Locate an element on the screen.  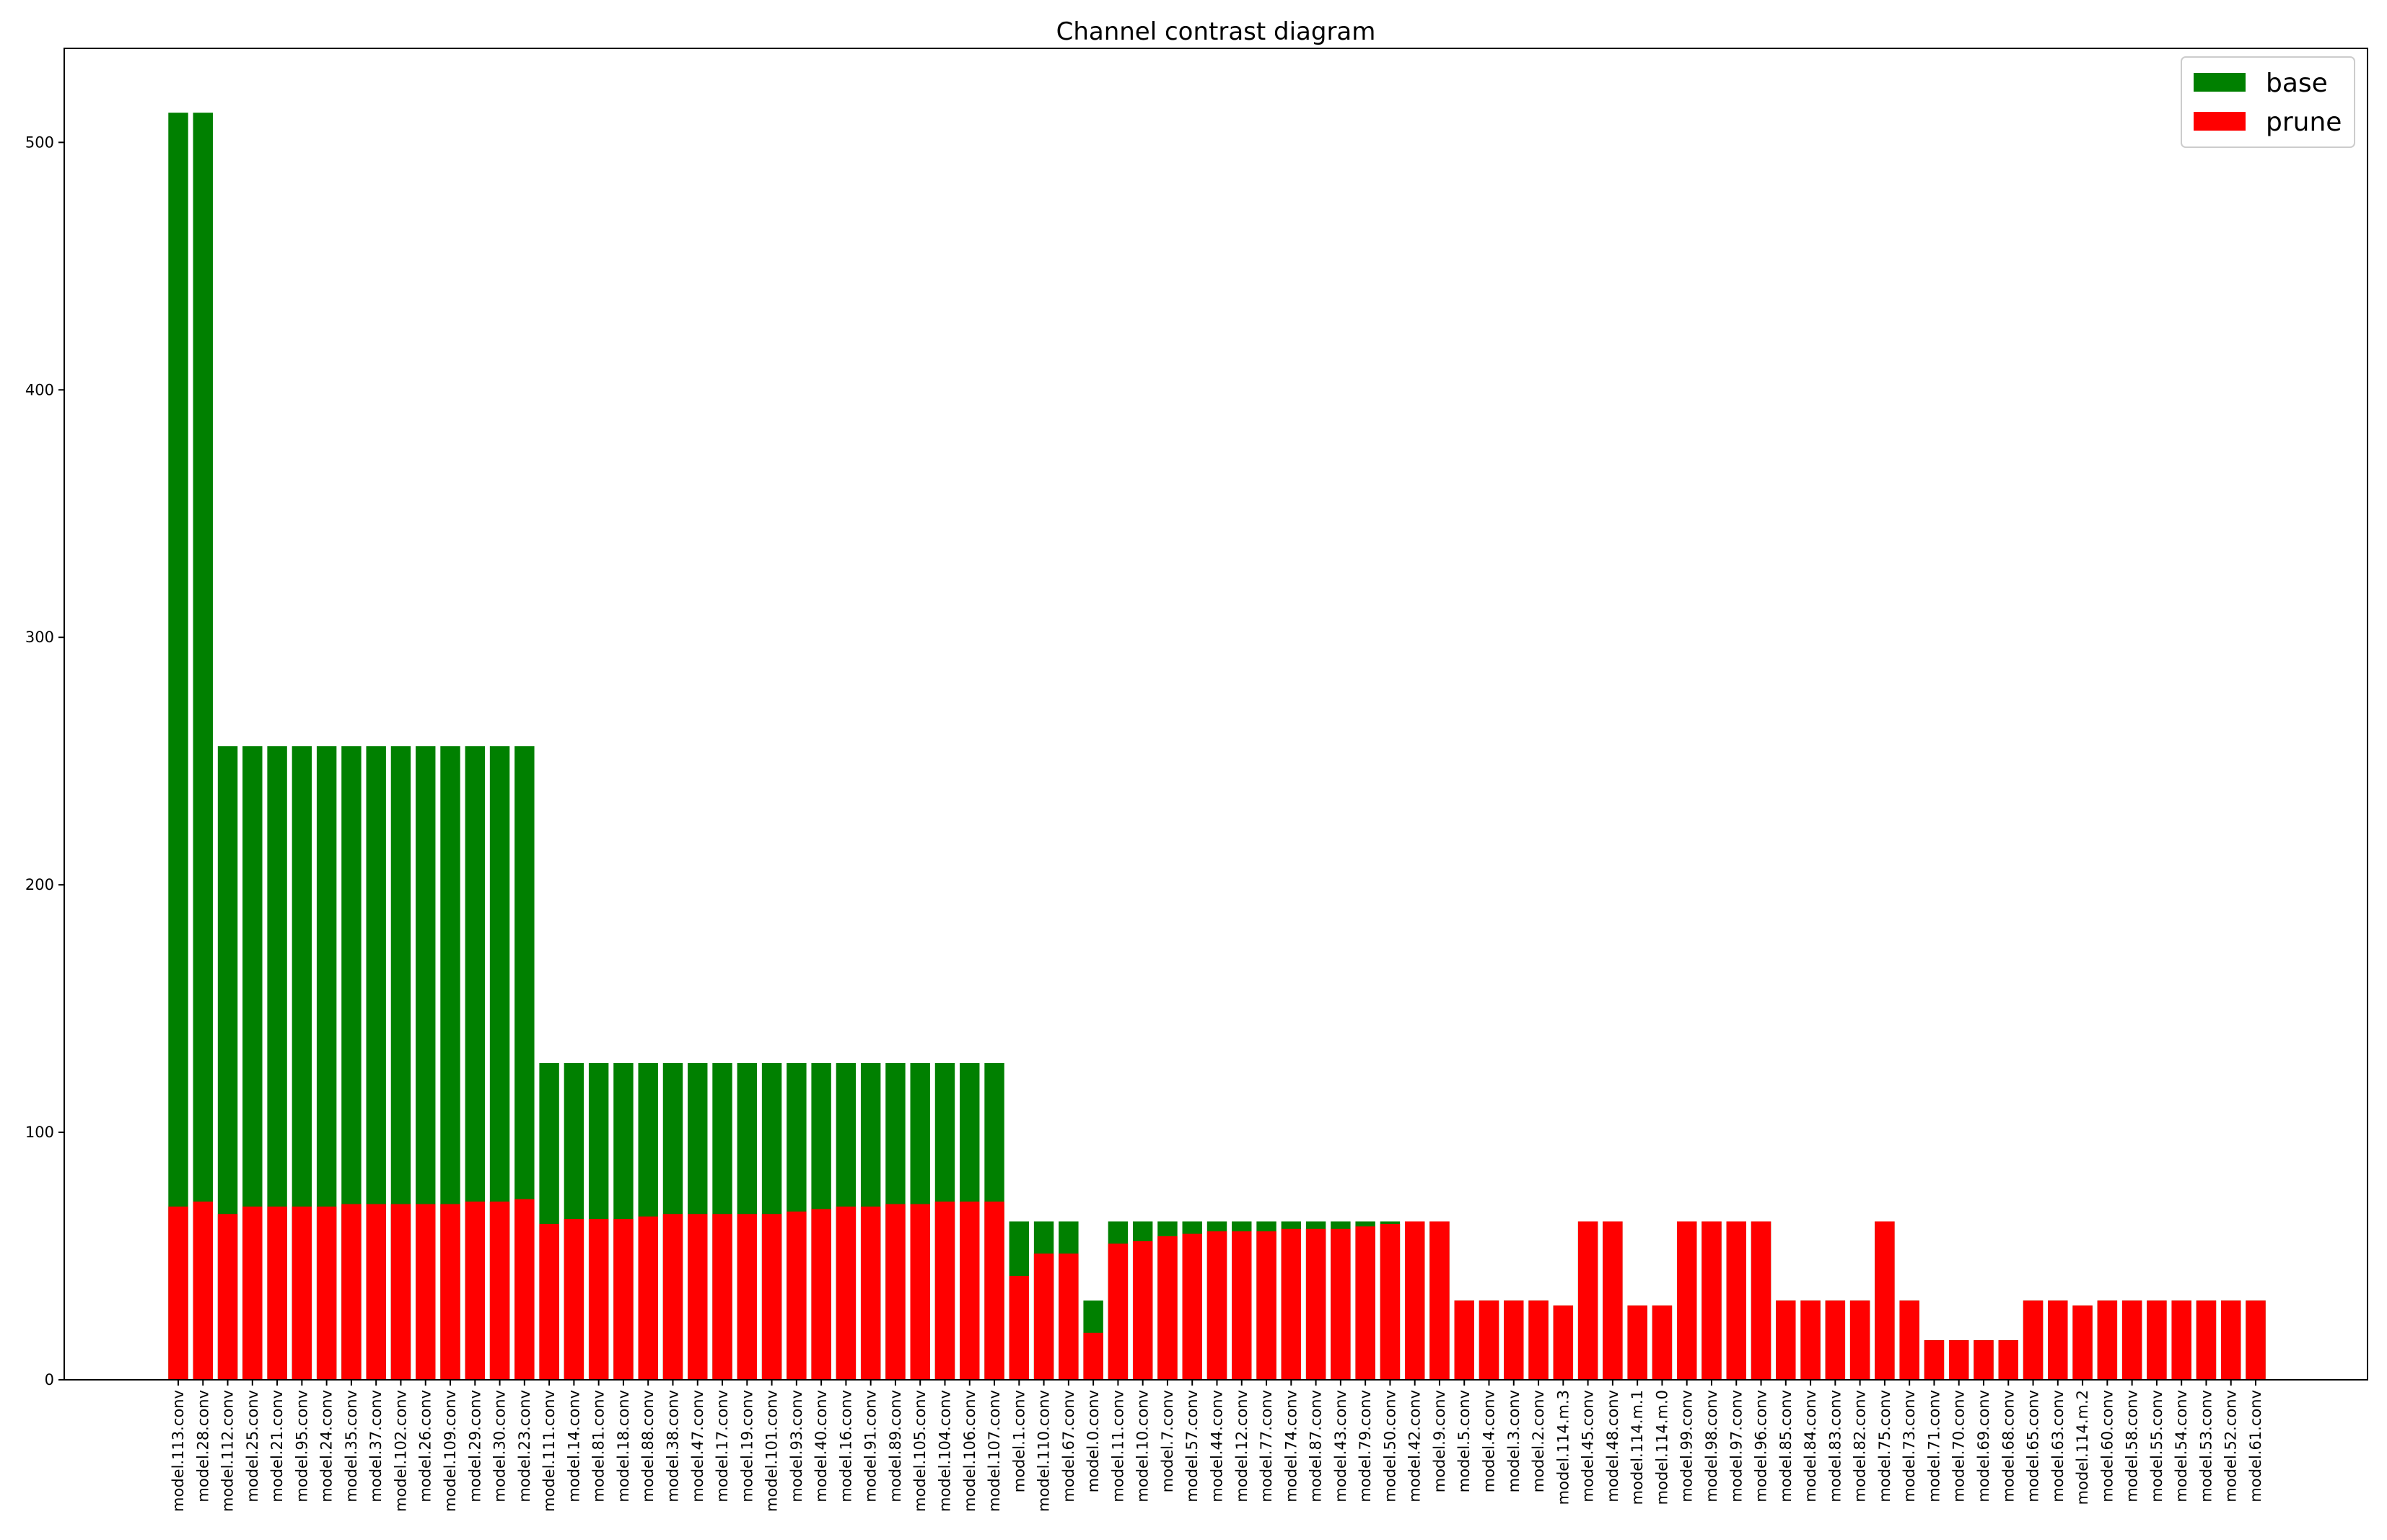
x-tick-label: model.0.conv is located at coordinates (1093, 1441).